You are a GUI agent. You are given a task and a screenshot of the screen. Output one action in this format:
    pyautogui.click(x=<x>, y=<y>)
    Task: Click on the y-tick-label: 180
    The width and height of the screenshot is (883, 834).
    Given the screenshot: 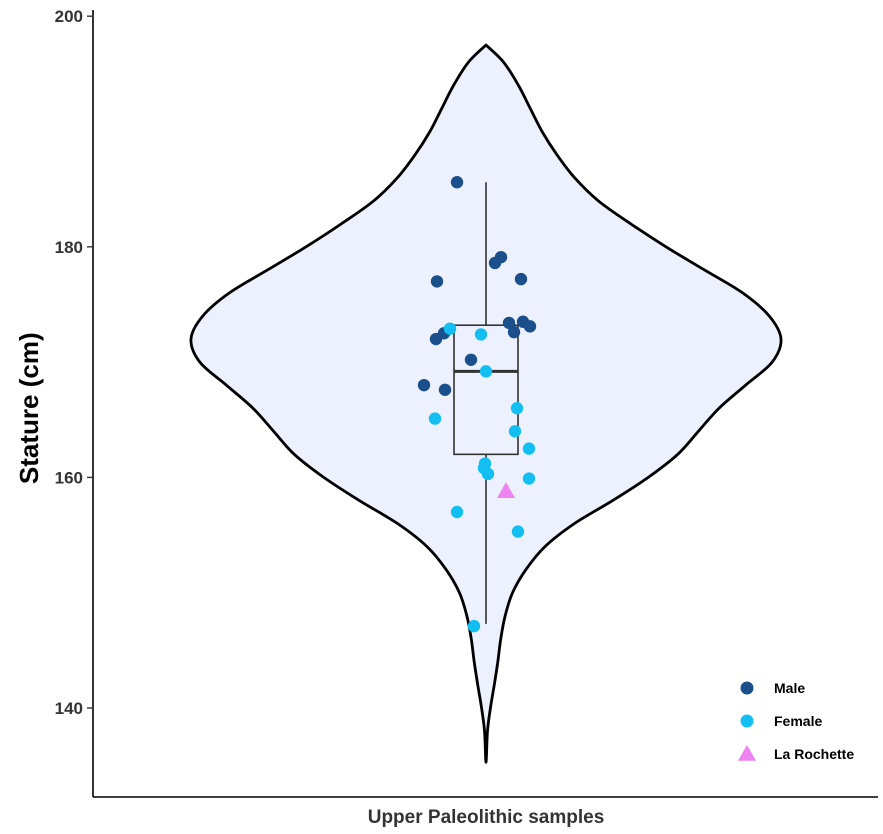 What is the action you would take?
    pyautogui.click(x=69, y=247)
    